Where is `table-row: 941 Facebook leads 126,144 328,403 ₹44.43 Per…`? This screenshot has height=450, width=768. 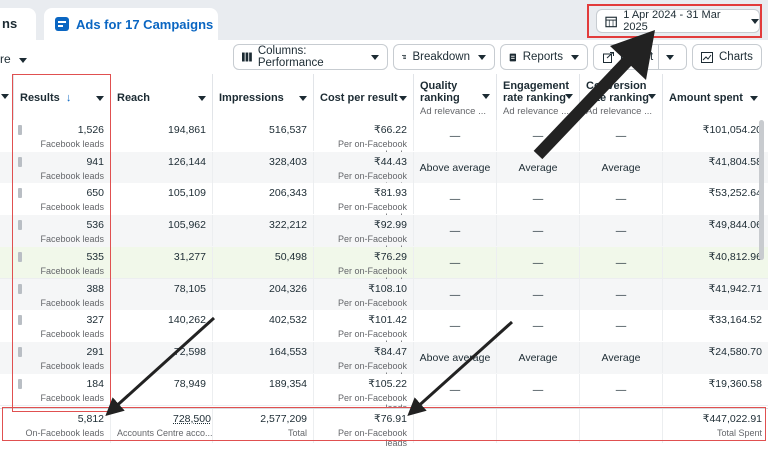 table-row: 941 Facebook leads 126,144 328,403 ₹44.43 Per… is located at coordinates (384, 171).